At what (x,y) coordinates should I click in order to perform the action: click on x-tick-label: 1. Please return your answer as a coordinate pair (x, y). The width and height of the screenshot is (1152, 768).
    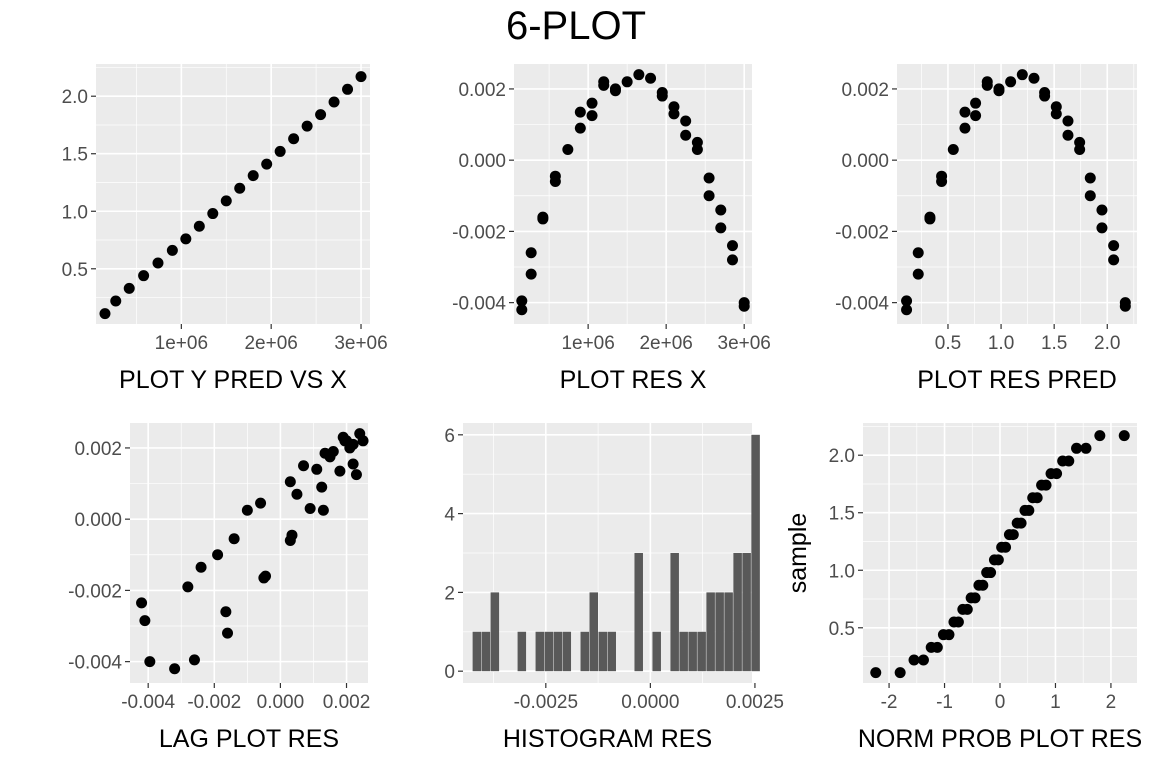
    Looking at the image, I should click on (1055, 702).